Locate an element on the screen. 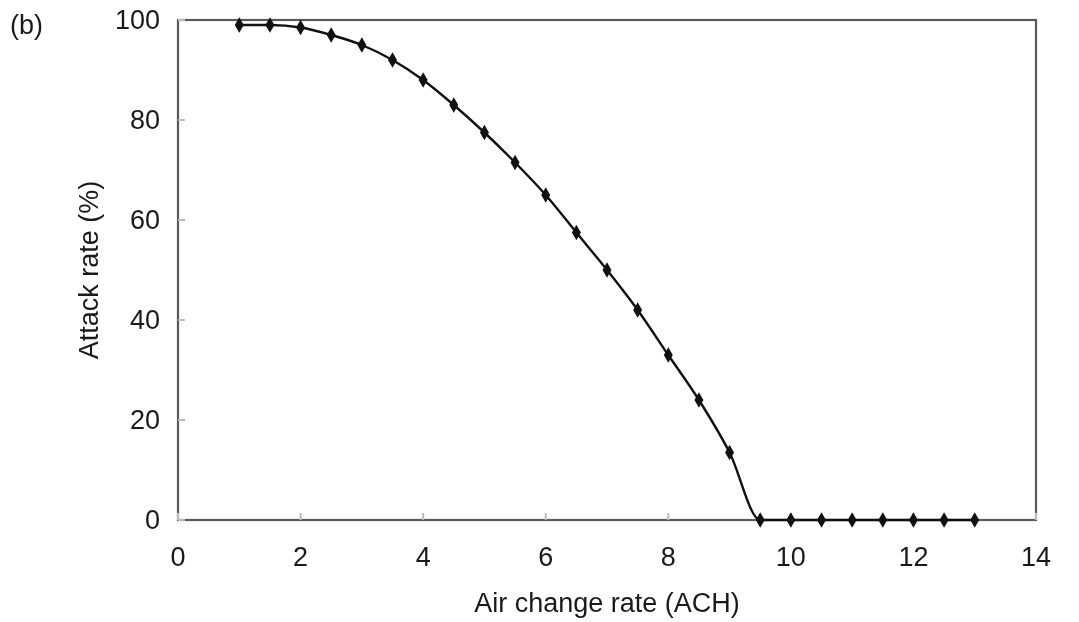  text: (b) is located at coordinates (26, 25).